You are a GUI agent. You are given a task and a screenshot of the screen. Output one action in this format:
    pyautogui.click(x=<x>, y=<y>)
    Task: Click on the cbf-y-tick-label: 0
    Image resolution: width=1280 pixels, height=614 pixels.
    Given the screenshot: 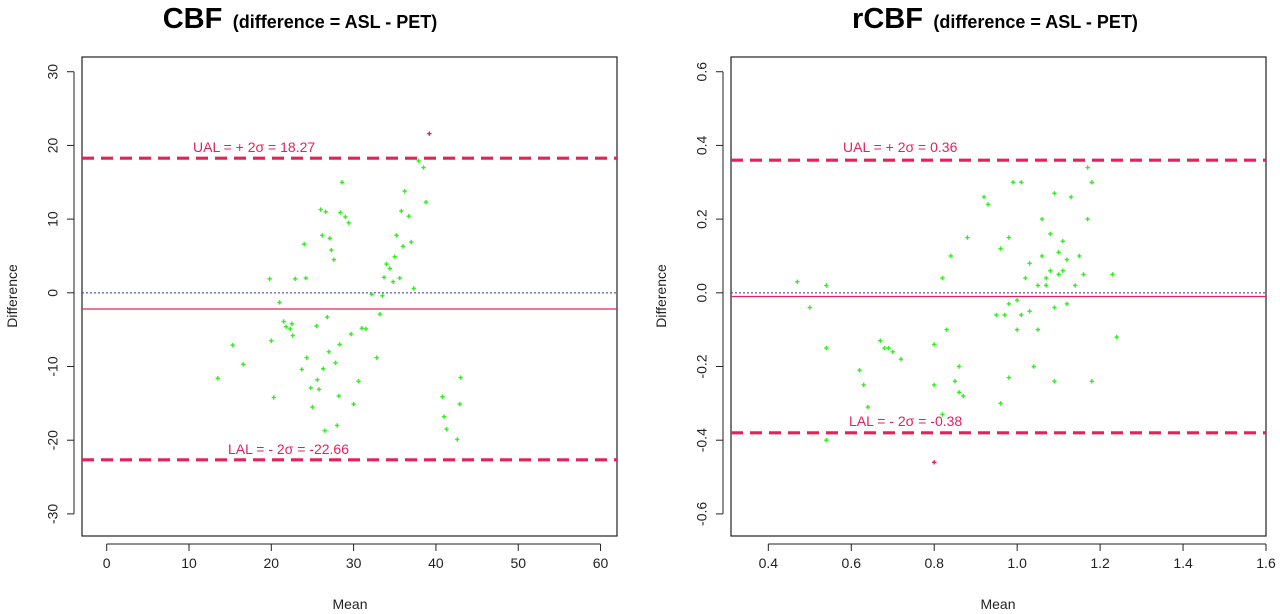 What is the action you would take?
    pyautogui.click(x=53, y=293)
    